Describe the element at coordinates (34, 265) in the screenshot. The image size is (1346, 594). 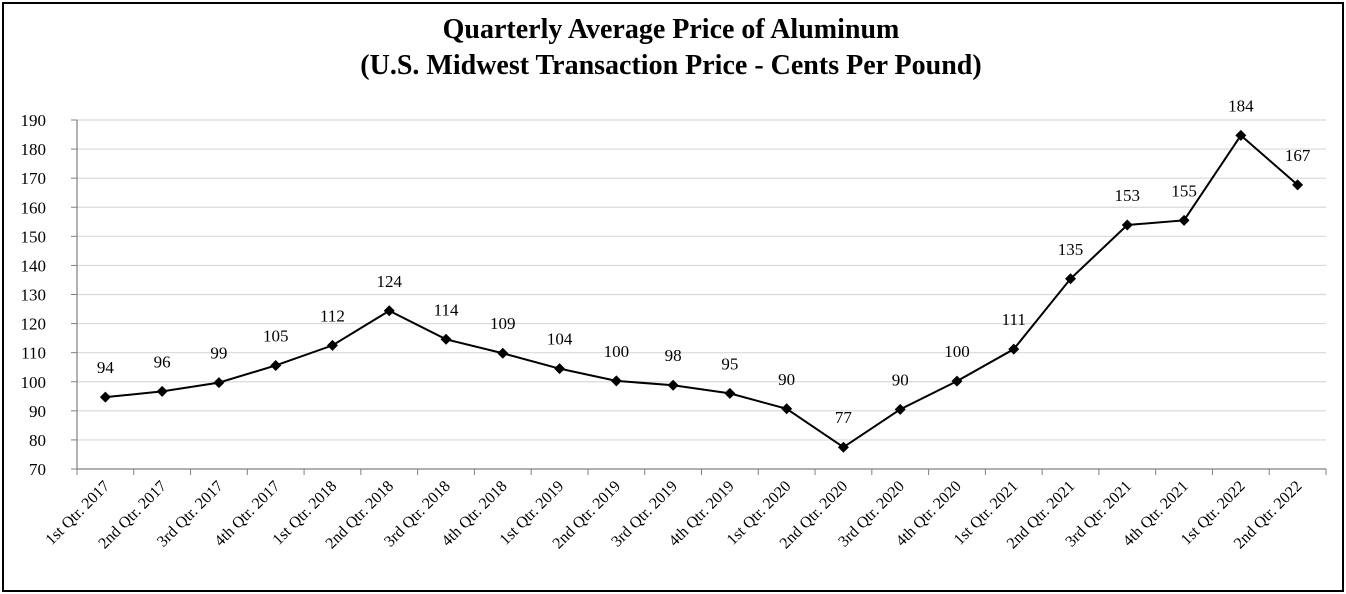
I see `y-tick-label: 140` at that location.